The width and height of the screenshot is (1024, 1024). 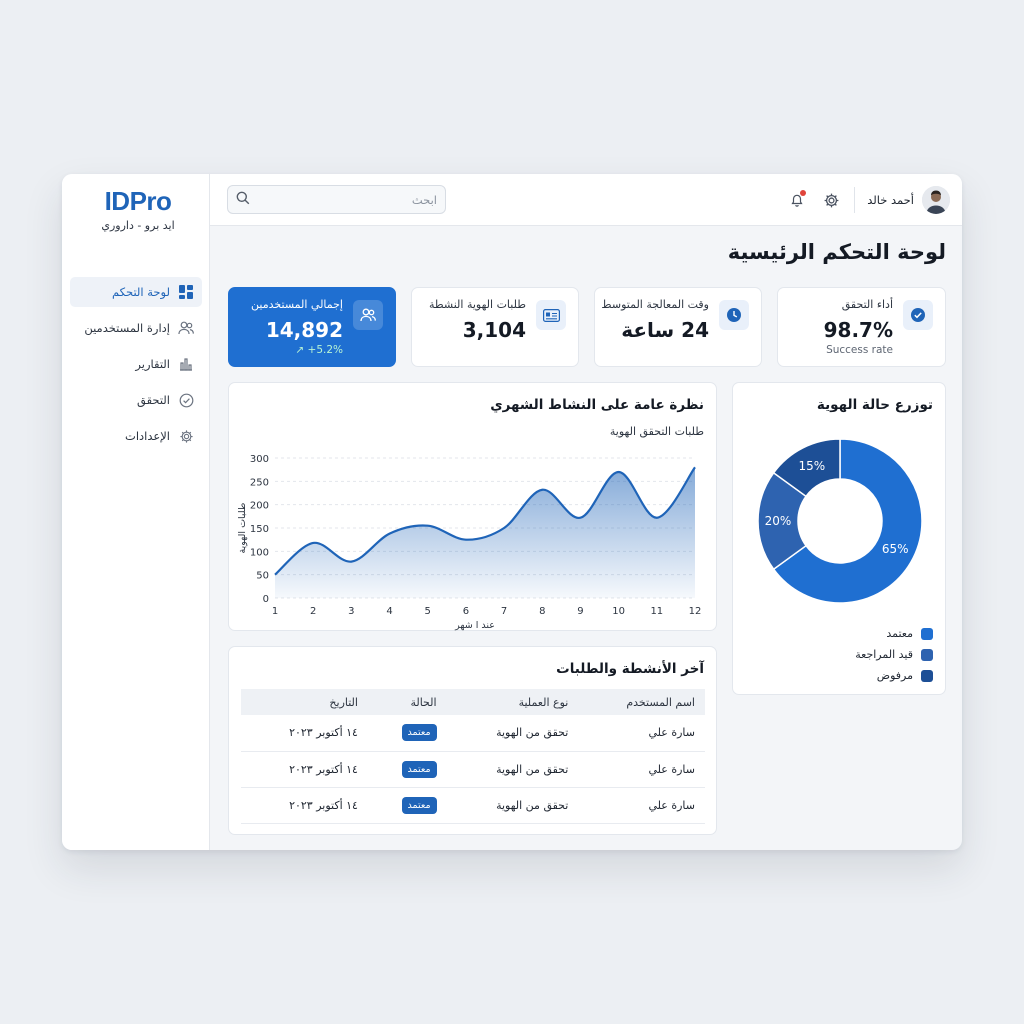 I want to click on x-tick-label: 1, so click(x=275, y=611).